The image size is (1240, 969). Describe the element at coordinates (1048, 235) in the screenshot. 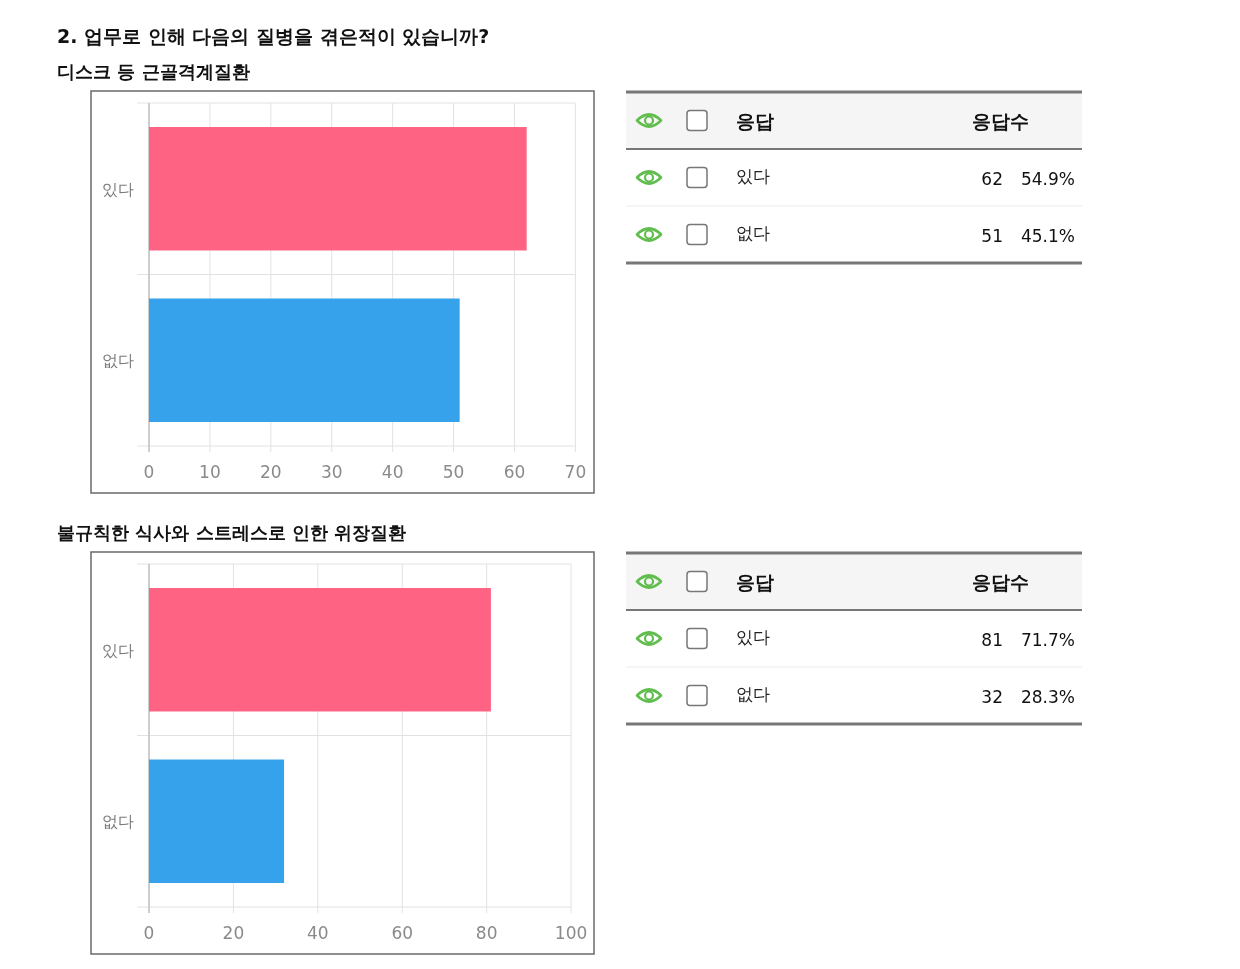

I see `table-percent: 45.1%` at that location.